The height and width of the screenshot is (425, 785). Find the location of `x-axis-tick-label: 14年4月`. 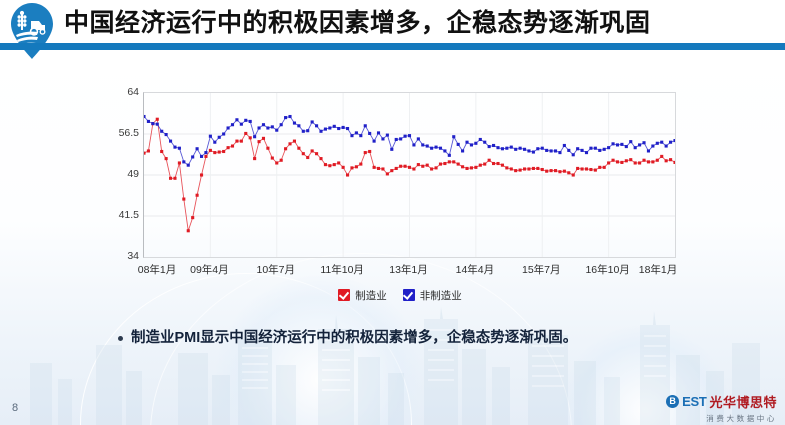

x-axis-tick-label: 14年4月 is located at coordinates (475, 270).